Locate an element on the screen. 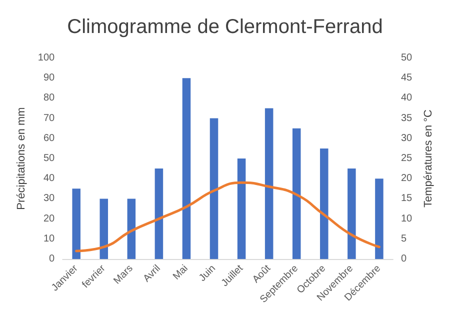  y2-tick-label: 45 is located at coordinates (406, 78).